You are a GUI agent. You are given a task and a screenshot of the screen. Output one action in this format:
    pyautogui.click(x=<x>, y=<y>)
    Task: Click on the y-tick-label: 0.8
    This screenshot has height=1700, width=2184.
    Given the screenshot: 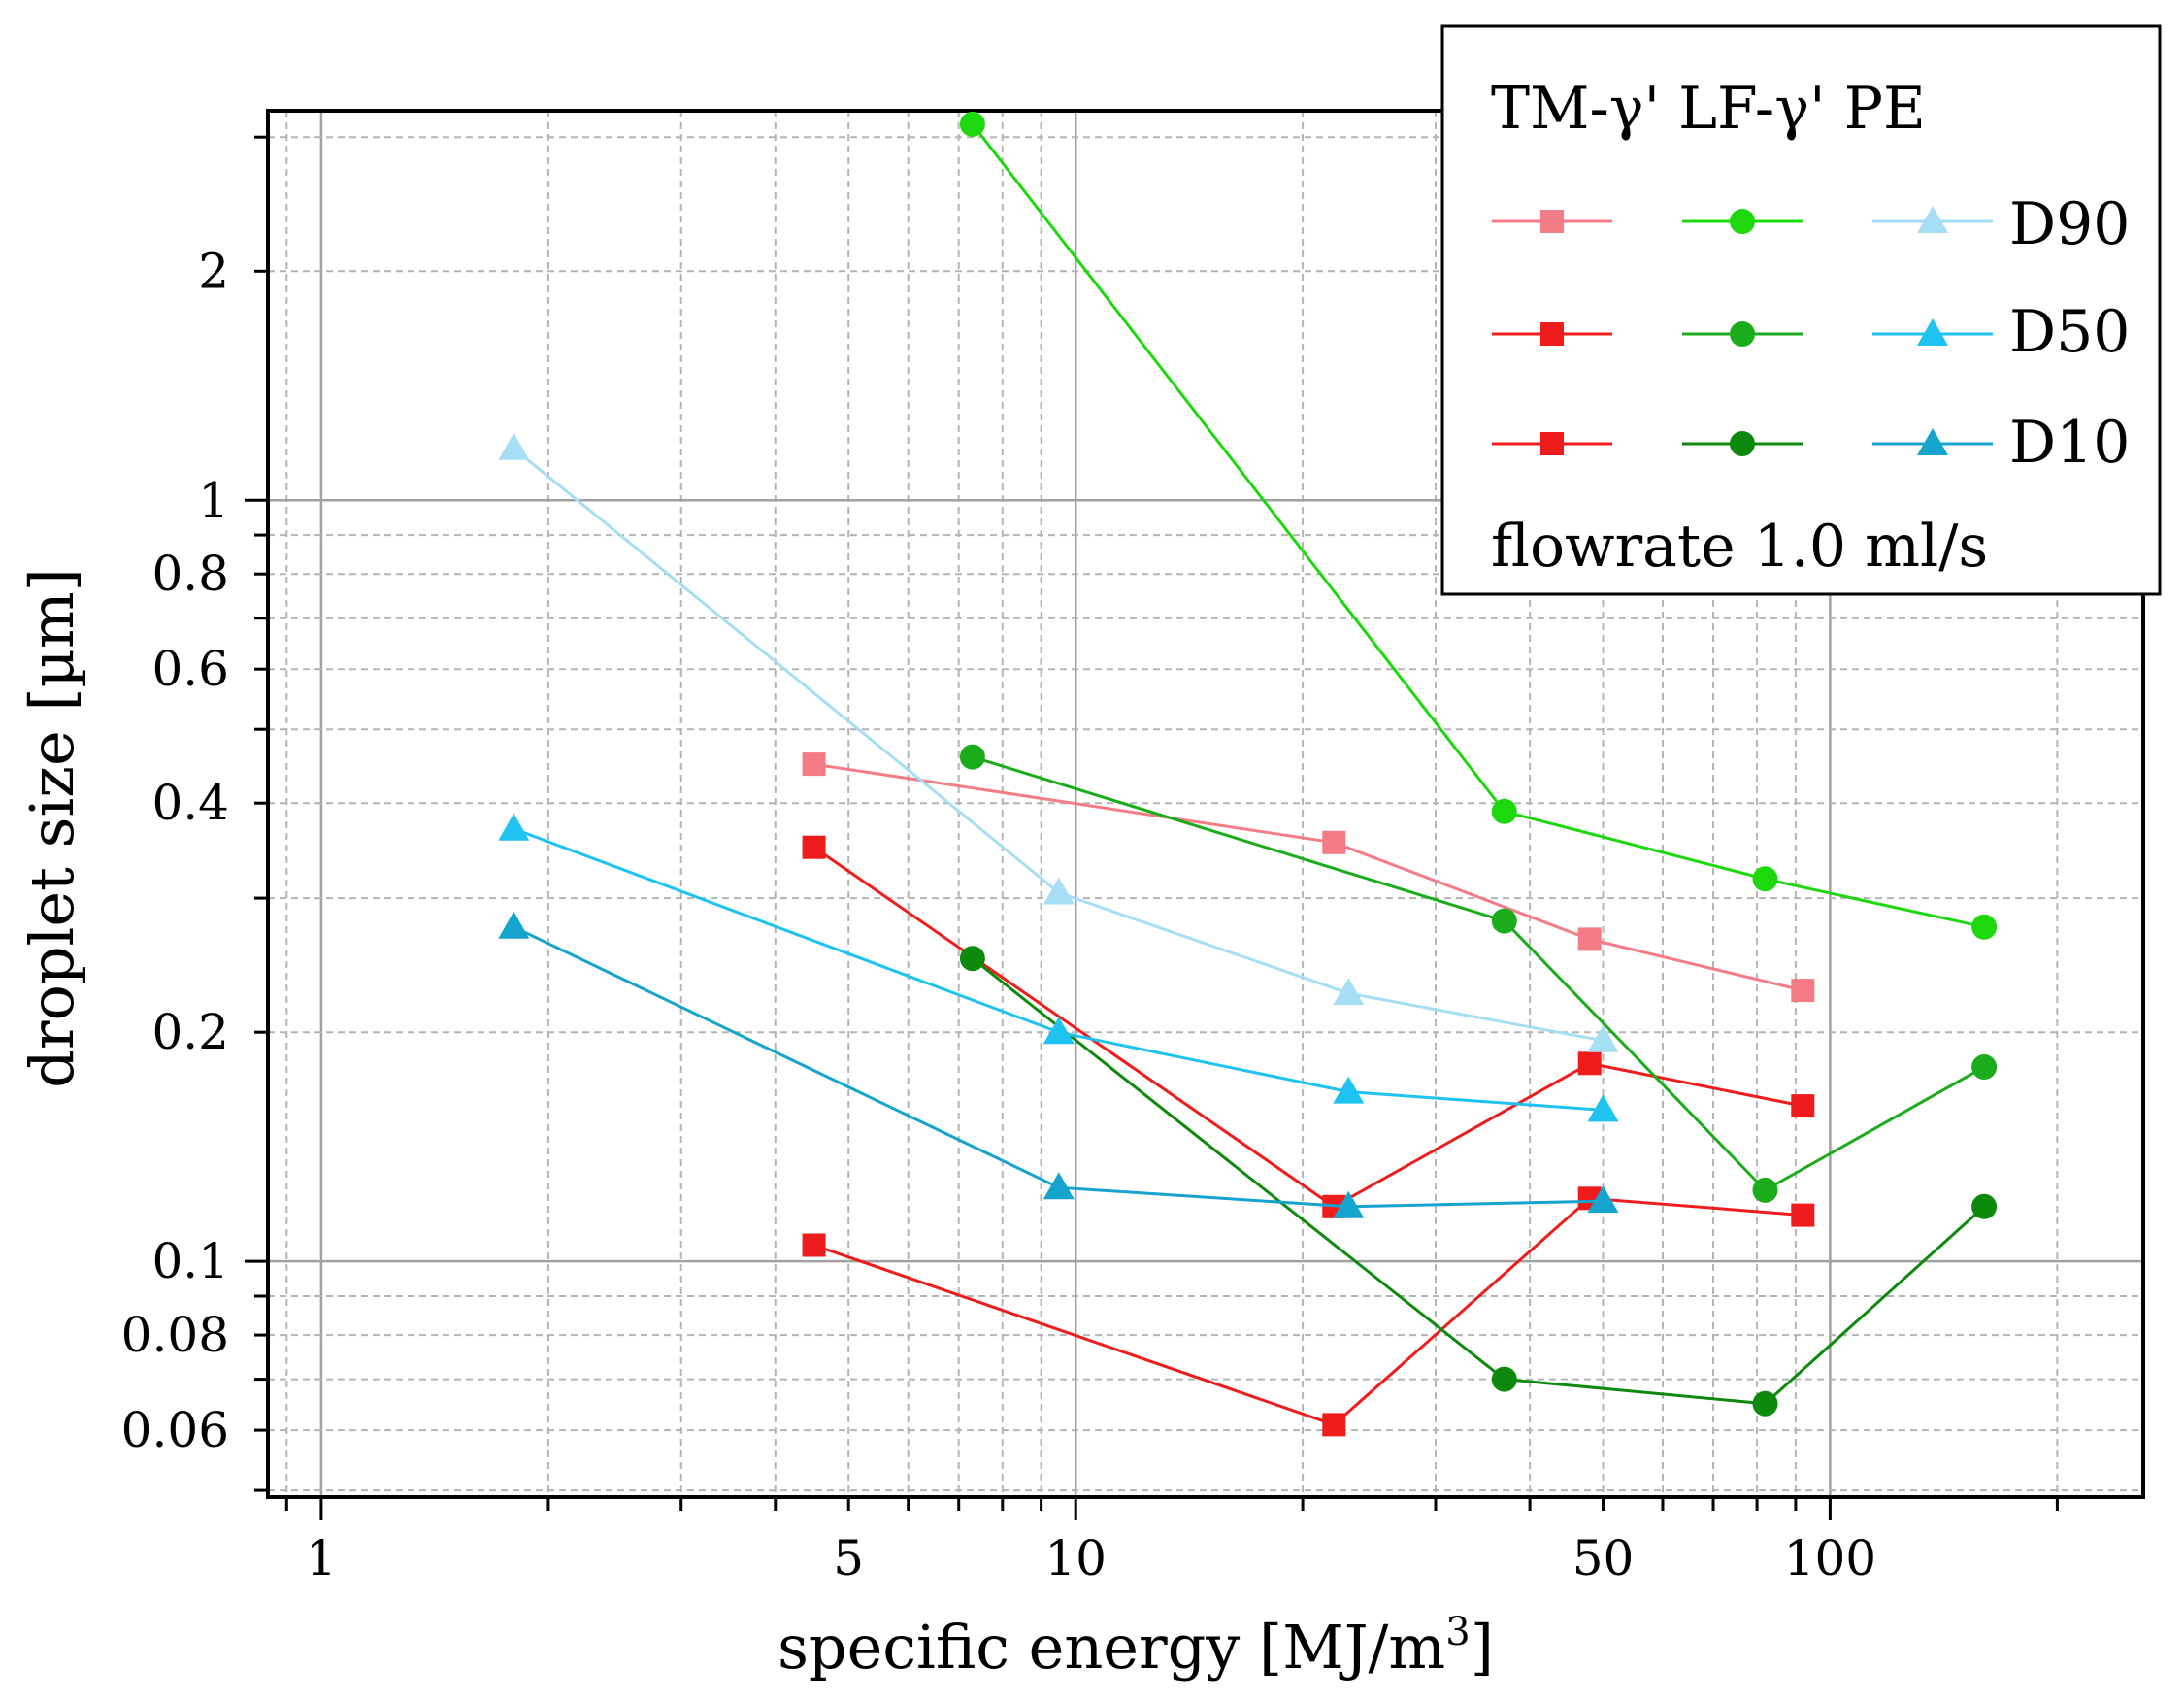 What is the action you would take?
    pyautogui.click(x=190, y=574)
    